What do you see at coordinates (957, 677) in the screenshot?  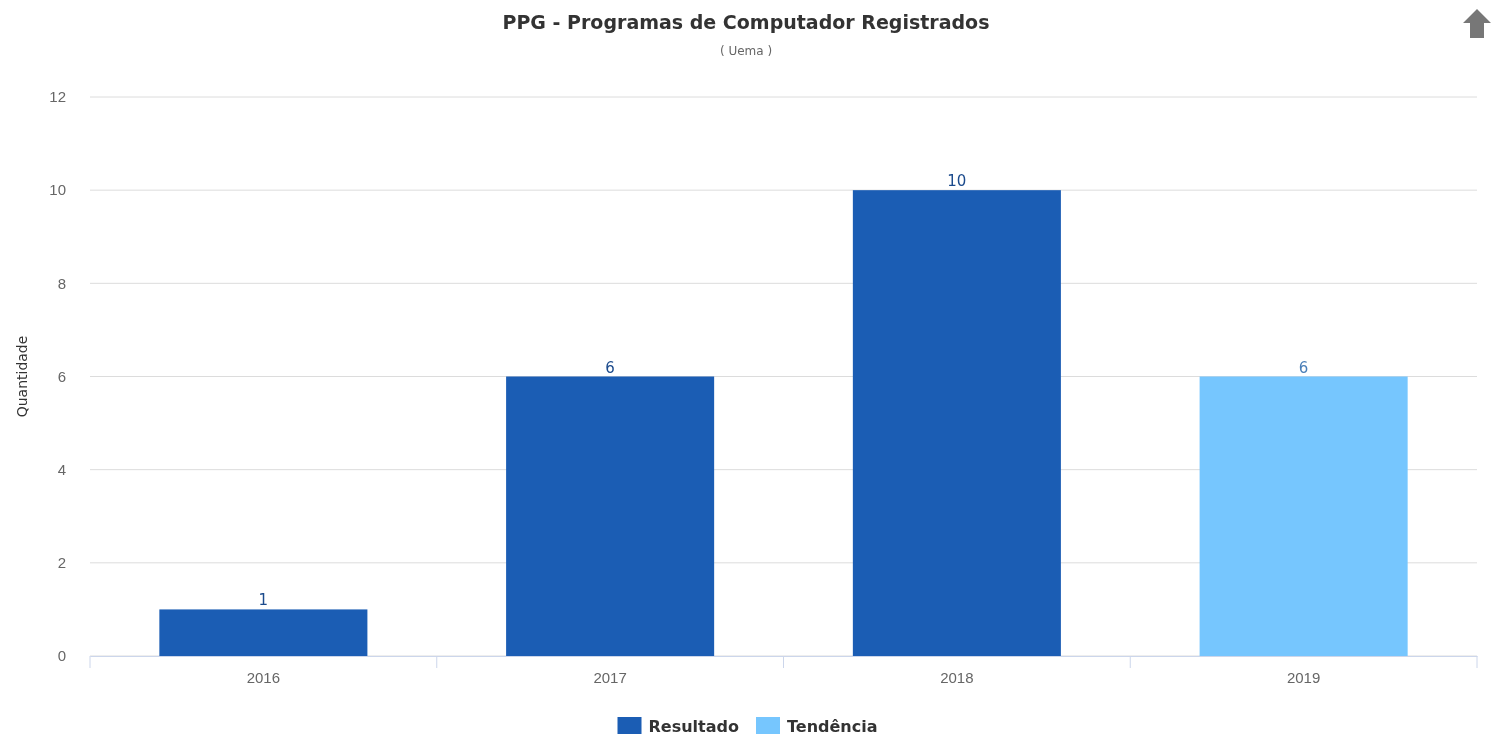 I see `x-tick-label: 2018` at bounding box center [957, 677].